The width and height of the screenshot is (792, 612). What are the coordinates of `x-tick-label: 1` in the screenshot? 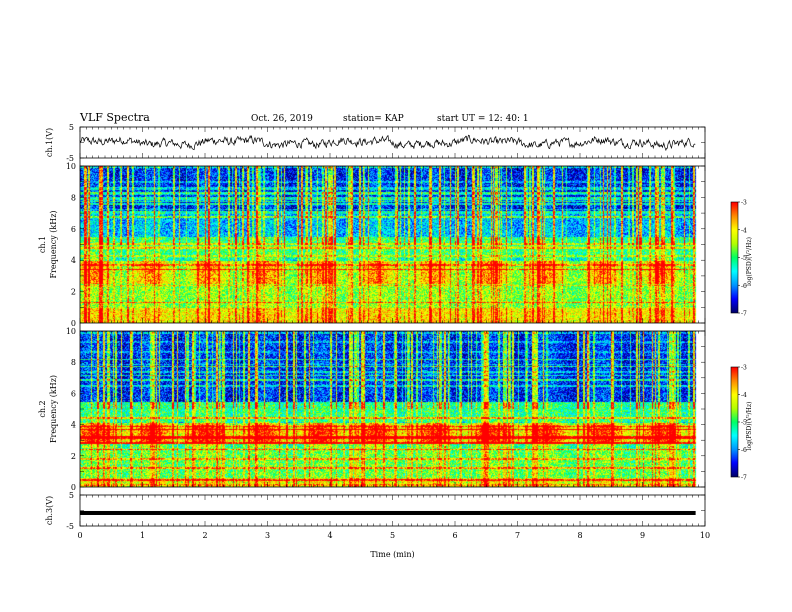 It's located at (142, 535).